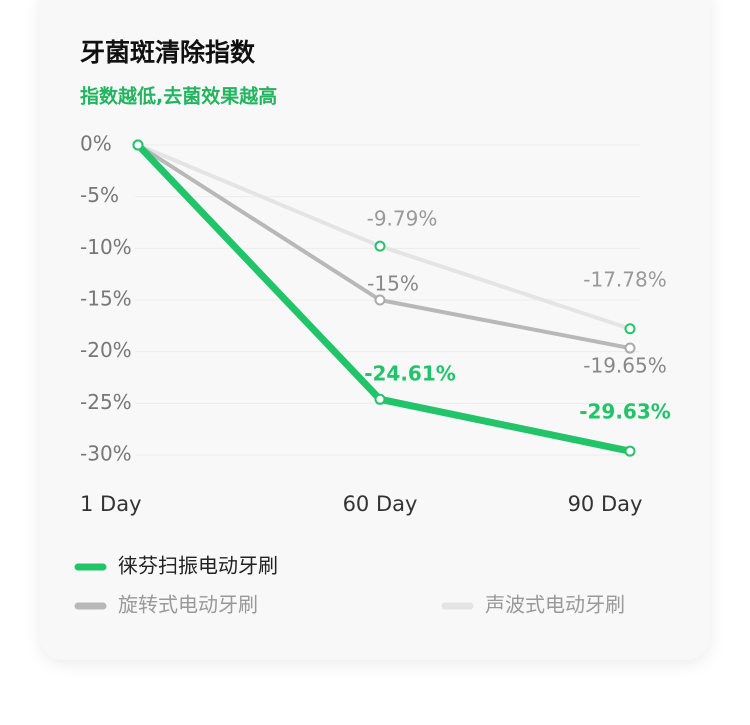 Image resolution: width=750 pixels, height=725 pixels. Describe the element at coordinates (106, 402) in the screenshot. I see `y-tick-label: -25%` at that location.